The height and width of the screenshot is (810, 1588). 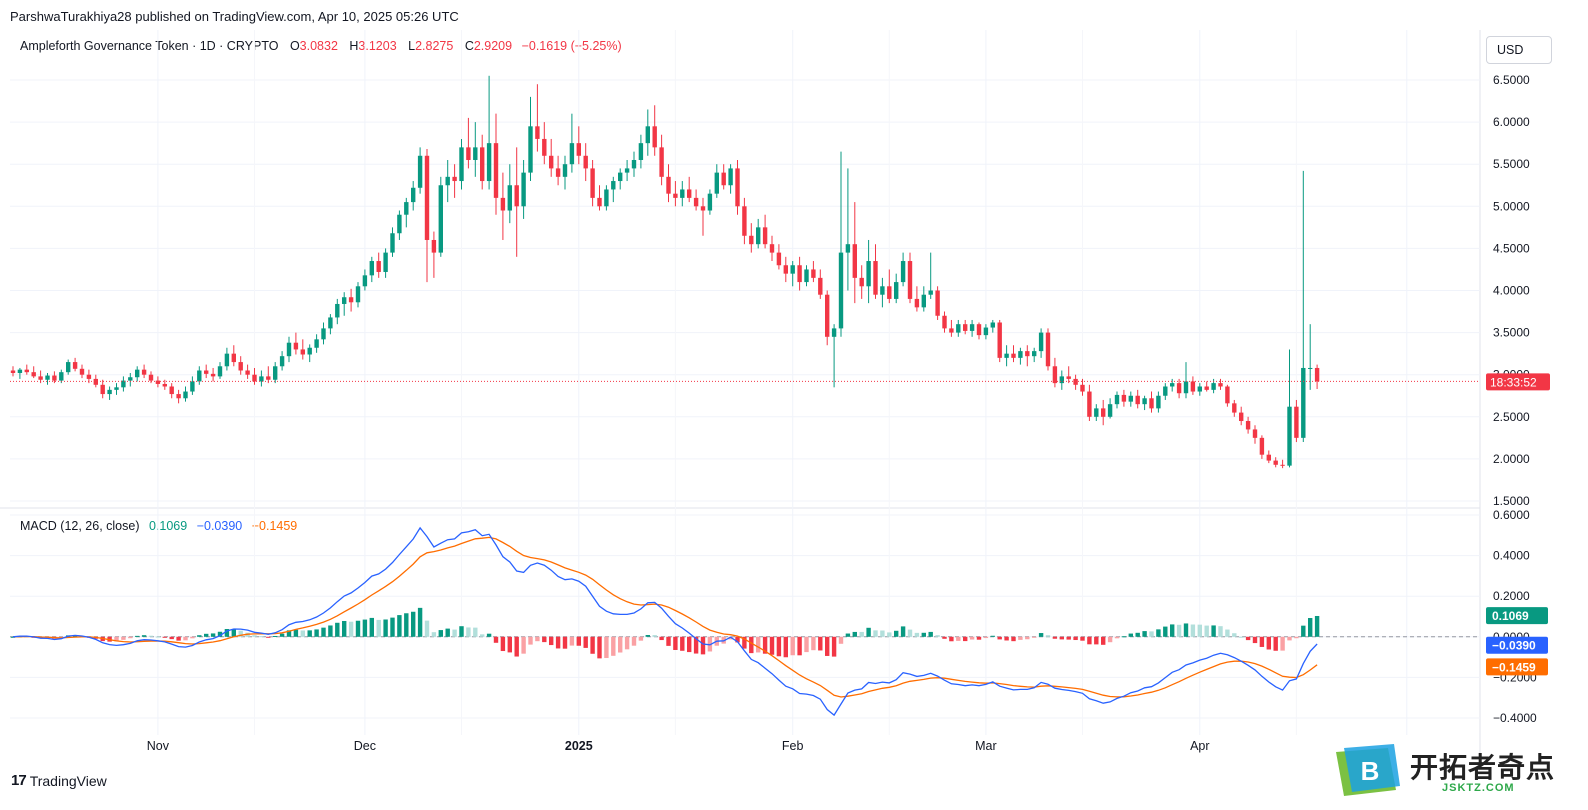 What do you see at coordinates (1519, 50) in the screenshot?
I see `currency-selector: USD` at bounding box center [1519, 50].